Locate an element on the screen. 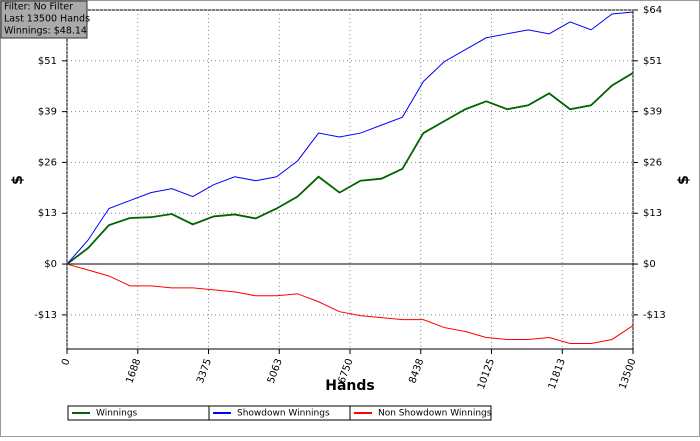 This screenshot has height=441, width=700. y-tick-label: $26 is located at coordinates (47, 162).